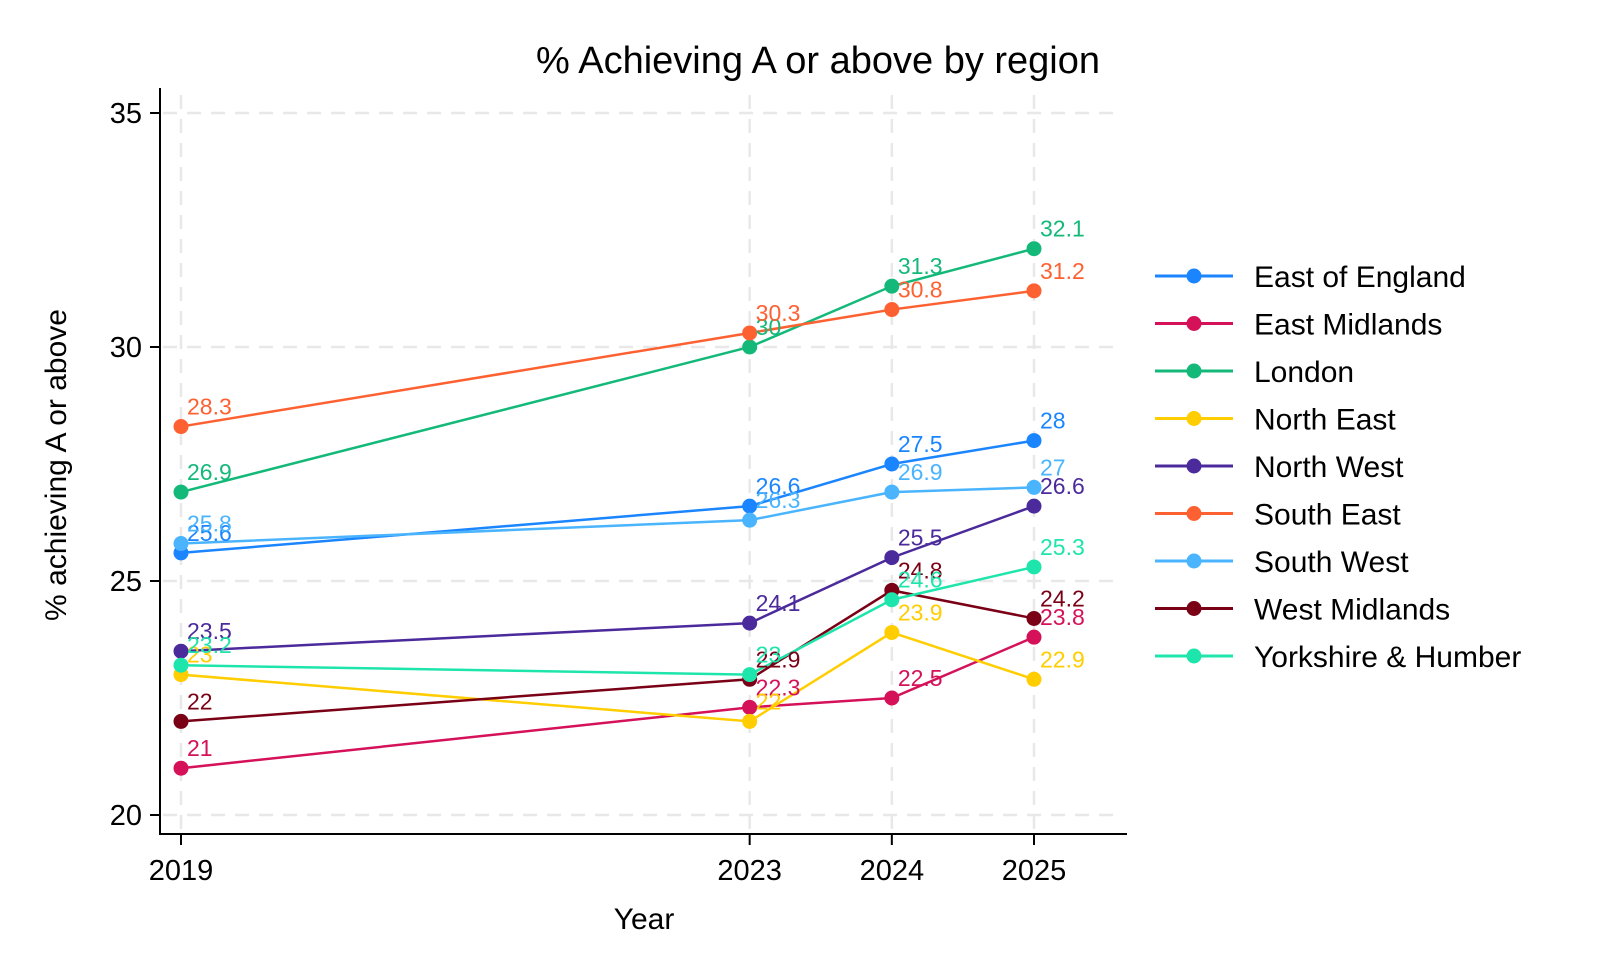 Image resolution: width=1620 pixels, height=972 pixels. What do you see at coordinates (1275, 420) in the screenshot?
I see `legend-item-north-east: North East` at bounding box center [1275, 420].